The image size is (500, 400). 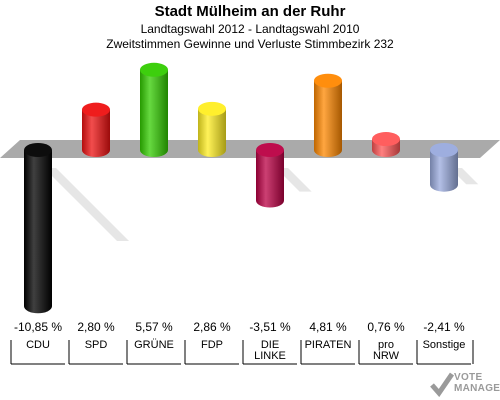 I want to click on value-label-sonstige: -2,41 %, so click(x=444, y=327).